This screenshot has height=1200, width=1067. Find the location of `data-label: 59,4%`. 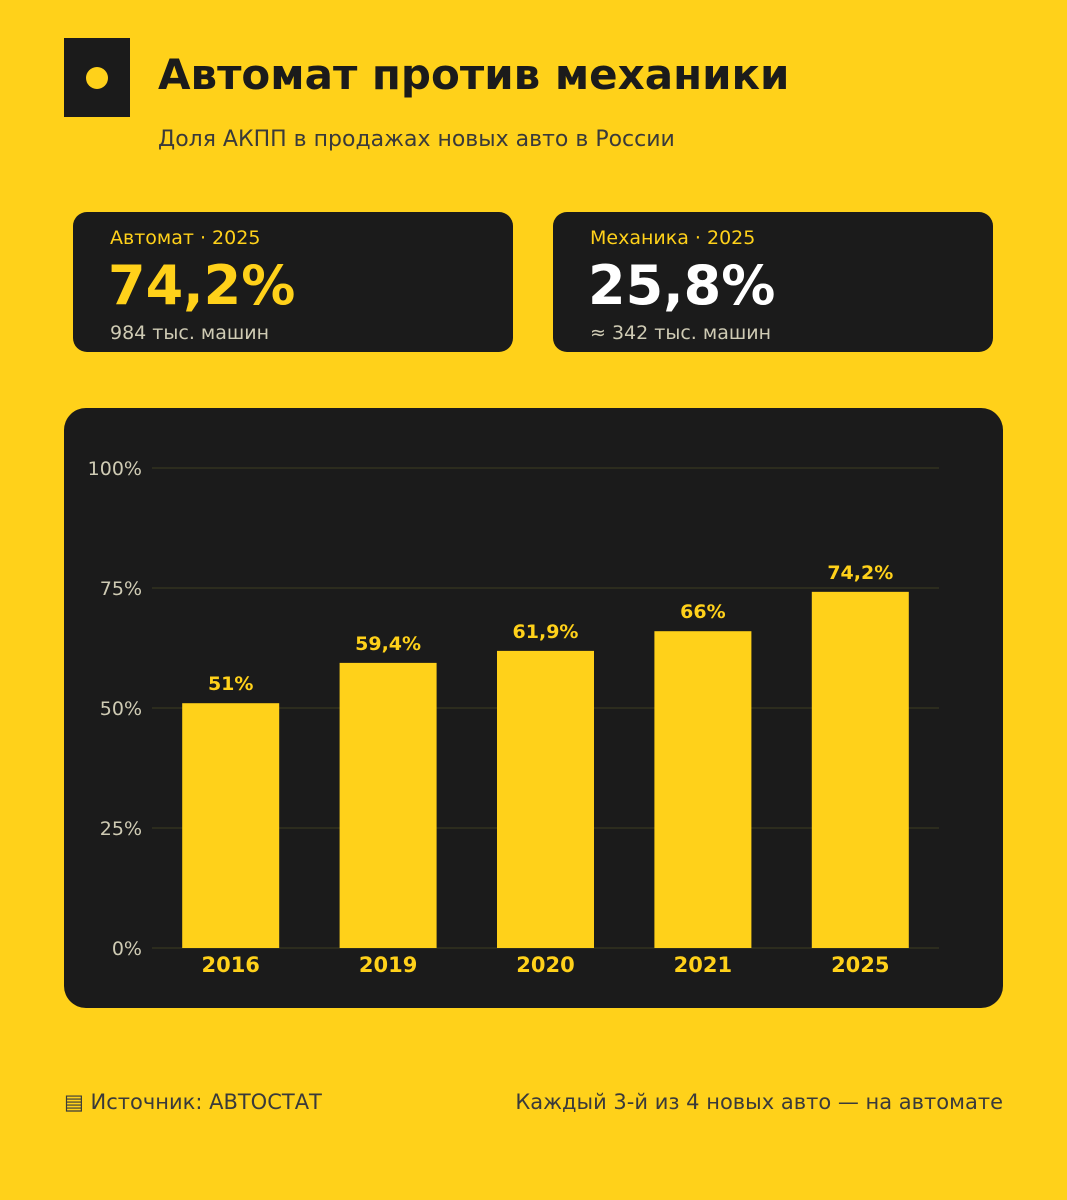

data-label: 59,4% is located at coordinates (388, 644).